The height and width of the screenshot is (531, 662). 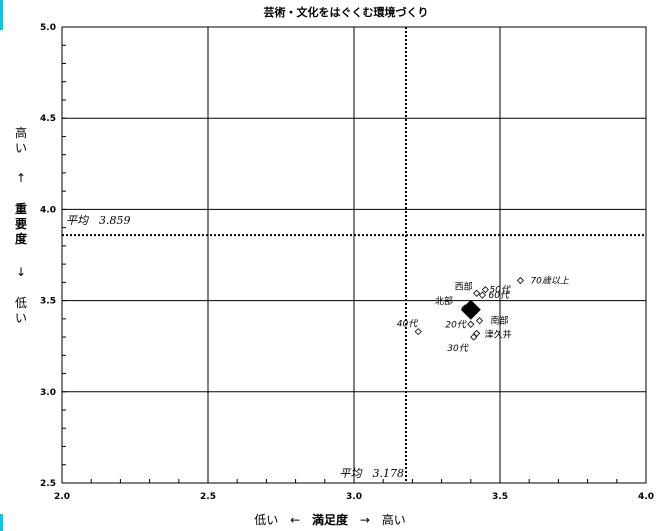 I want to click on data-point-label: 30代, so click(x=457, y=348).